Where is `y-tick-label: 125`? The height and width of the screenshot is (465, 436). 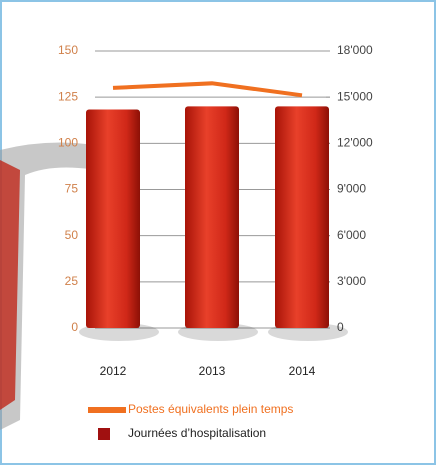 y-tick-label: 125 is located at coordinates (68, 96).